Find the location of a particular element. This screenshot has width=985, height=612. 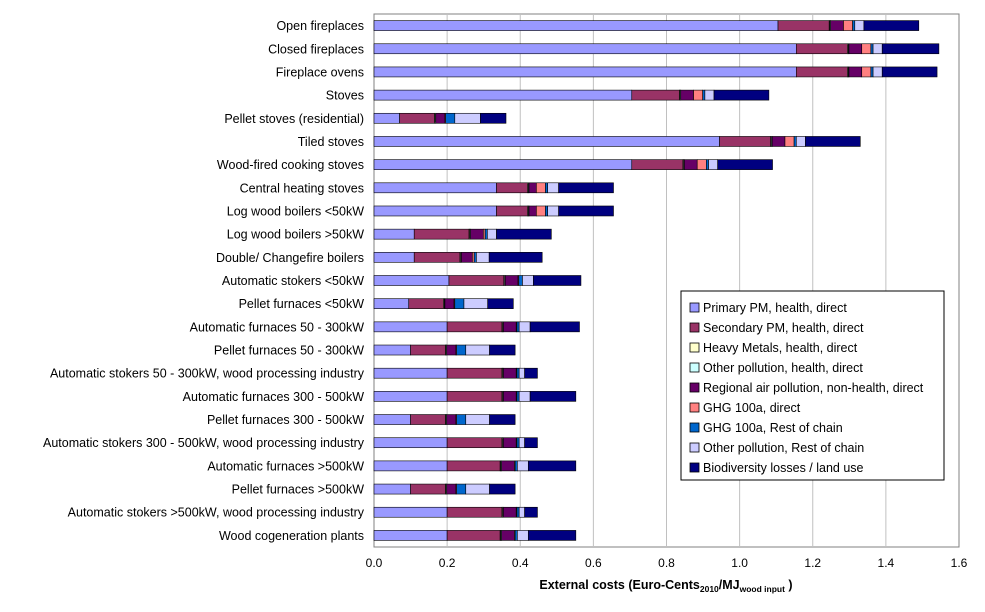

category-label: Automatic furnaces 50 - 300kW is located at coordinates (277, 327).